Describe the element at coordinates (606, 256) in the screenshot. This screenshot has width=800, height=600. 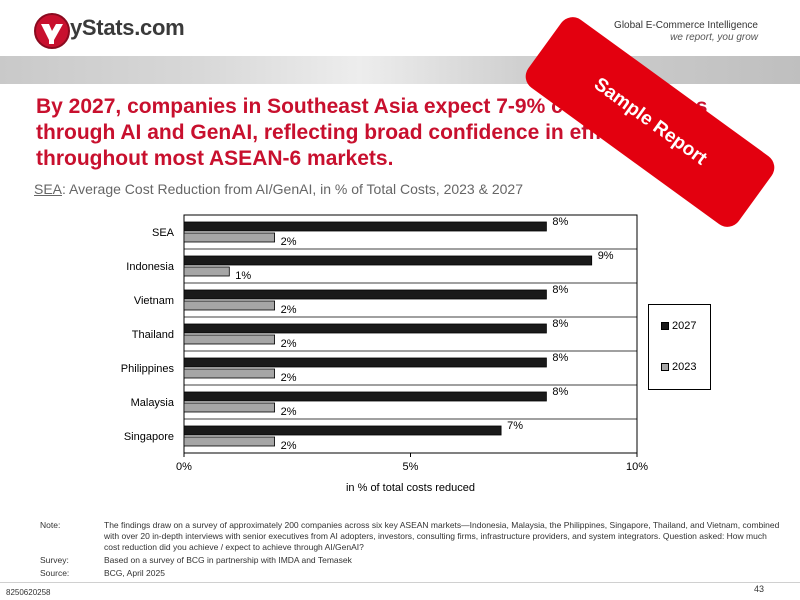
I see `data-label-2027: 9%` at that location.